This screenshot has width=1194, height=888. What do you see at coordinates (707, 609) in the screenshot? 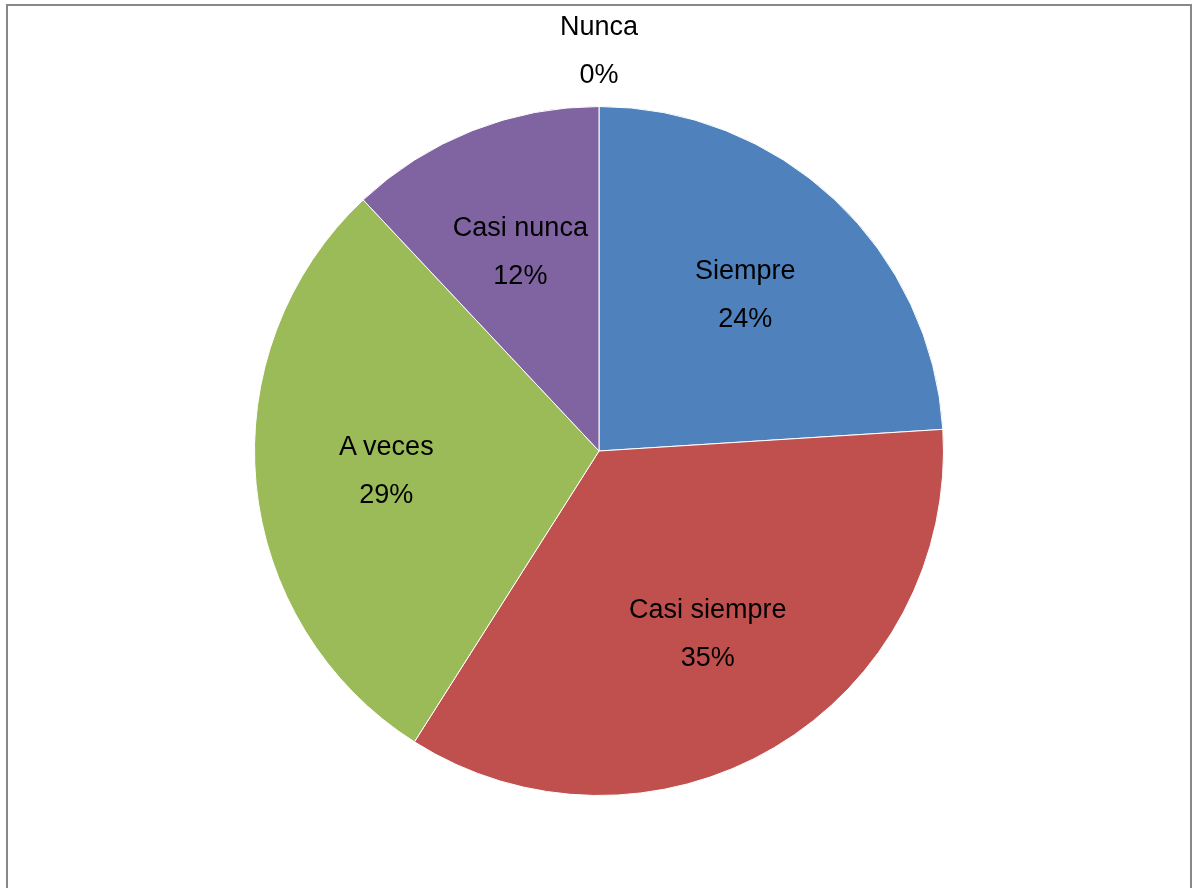
I see `slice-label: Casi siempre` at bounding box center [707, 609].